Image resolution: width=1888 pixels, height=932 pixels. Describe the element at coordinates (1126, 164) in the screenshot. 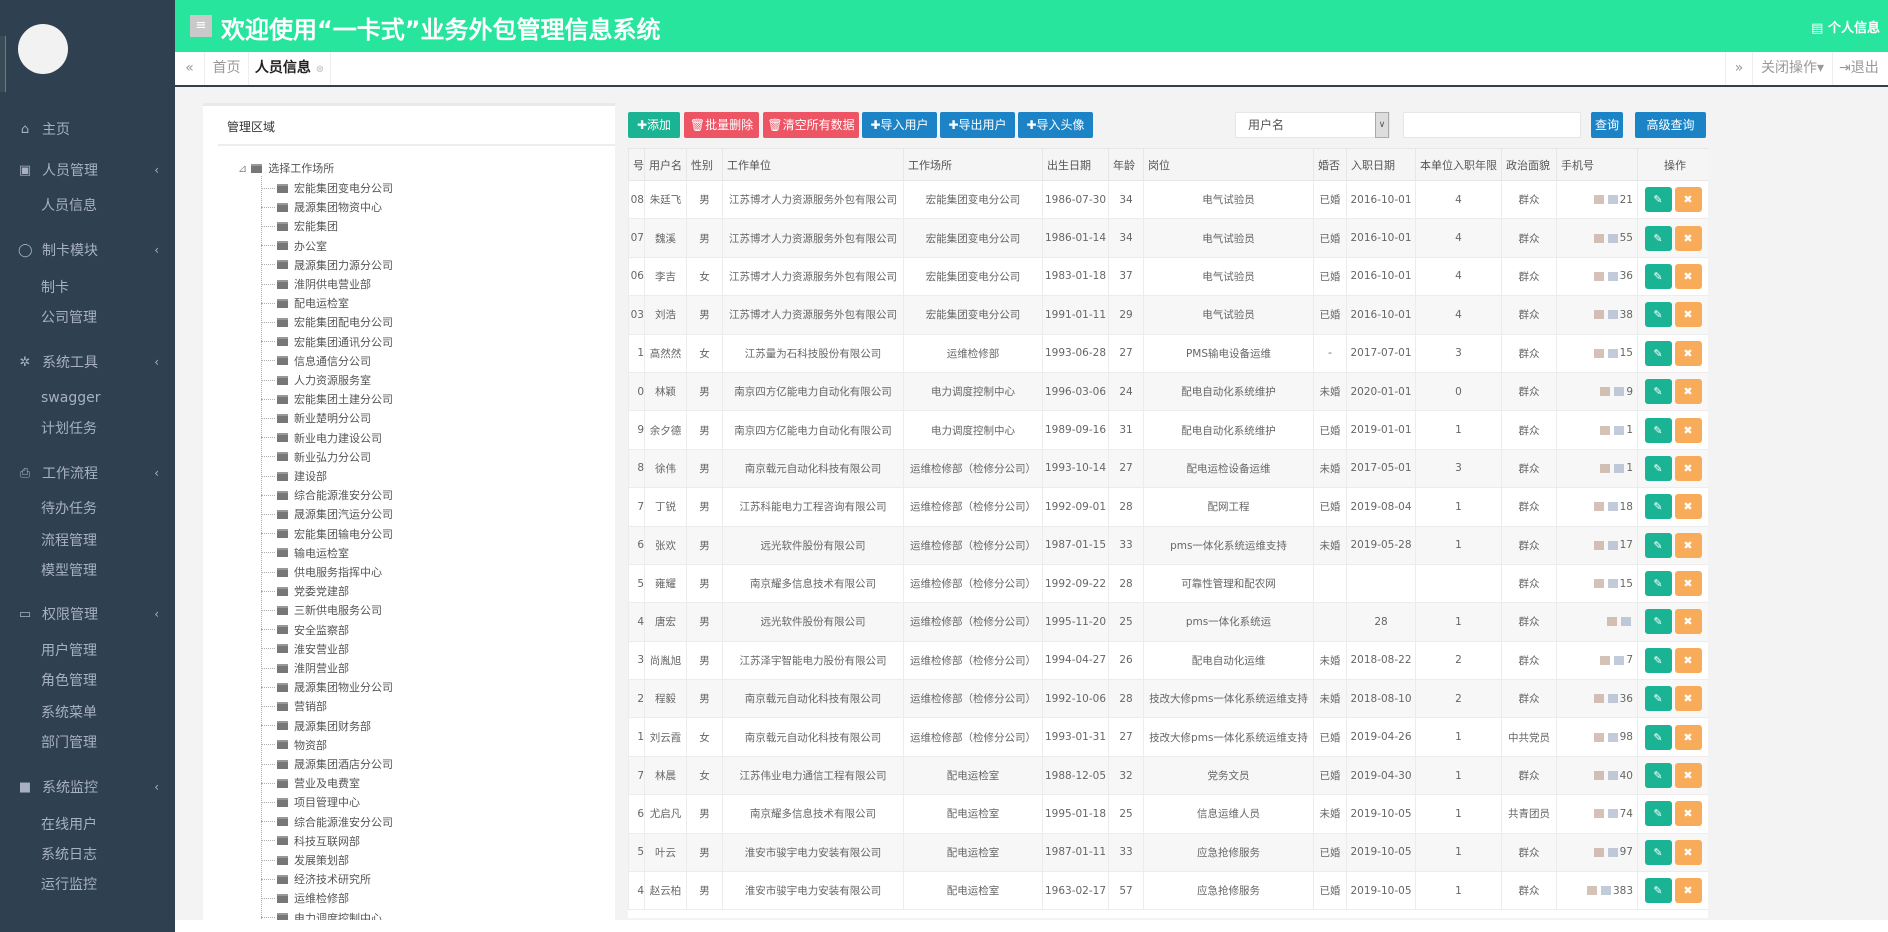

I see `column-header: 年龄` at that location.